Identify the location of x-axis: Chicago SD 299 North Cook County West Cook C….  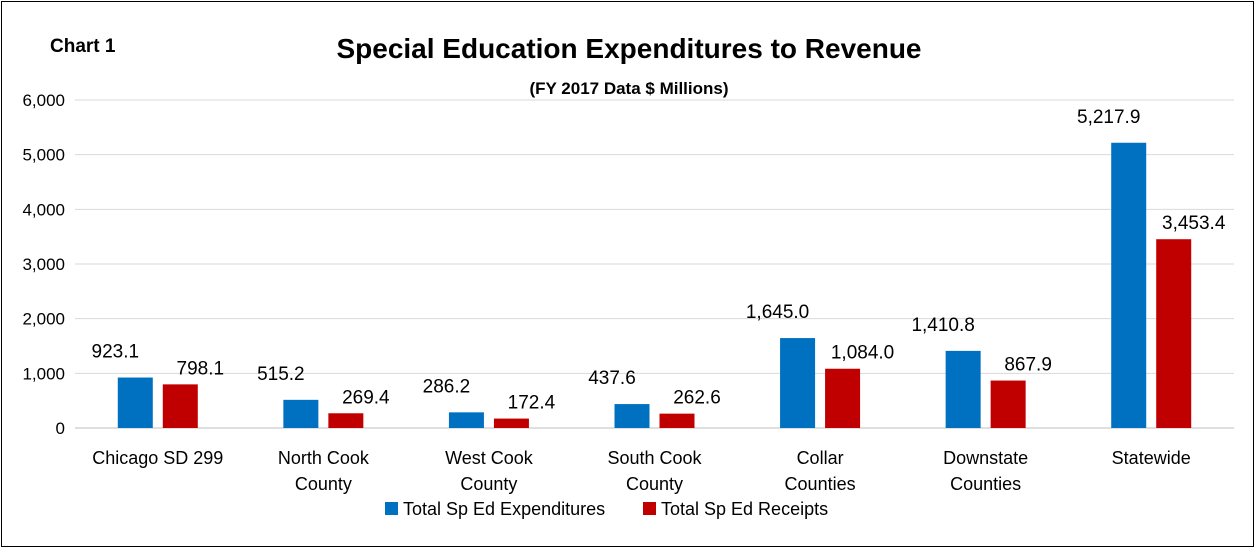
(641, 471).